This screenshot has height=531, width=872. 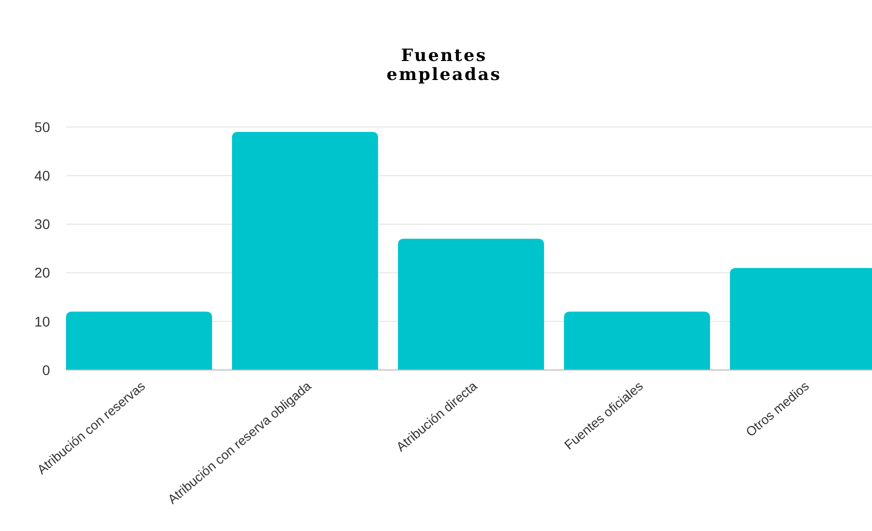 What do you see at coordinates (444, 65) in the screenshot?
I see `chart-title: Fuentes empleadas` at bounding box center [444, 65].